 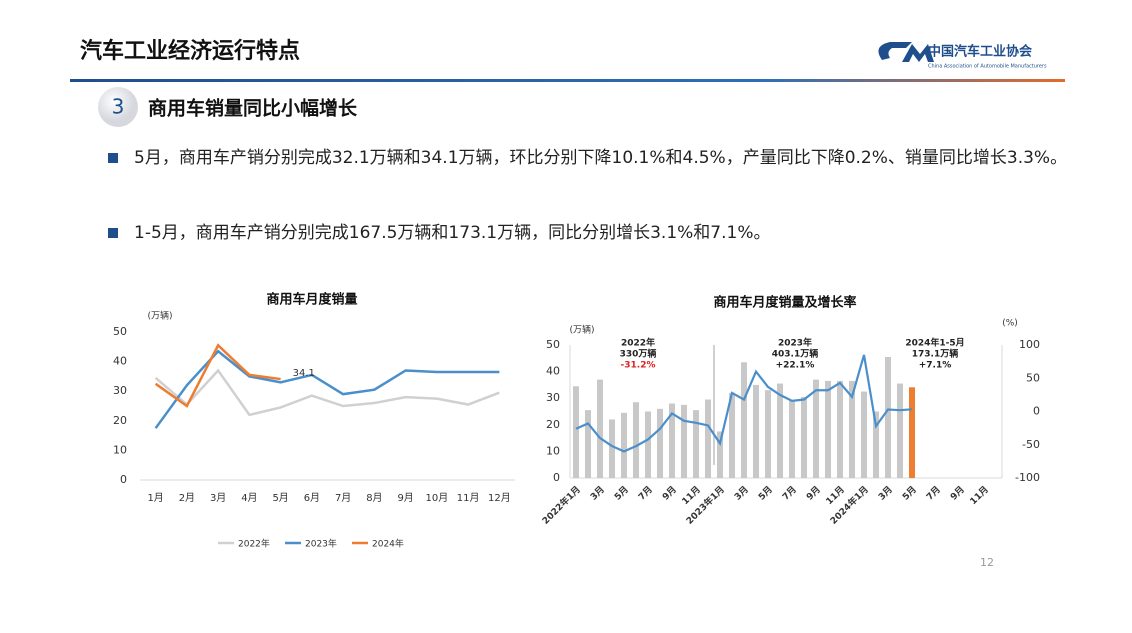 I want to click on y2-axis-label: (%), so click(x=1010, y=324).